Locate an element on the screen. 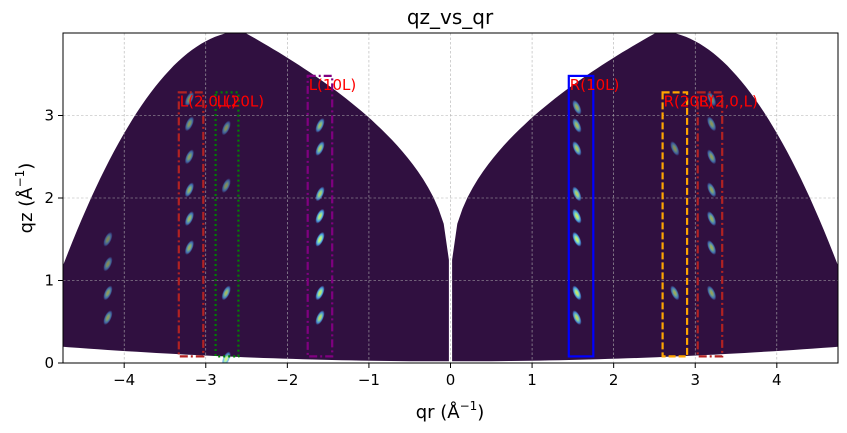  roi-label: R(20L) is located at coordinates (689, 101).